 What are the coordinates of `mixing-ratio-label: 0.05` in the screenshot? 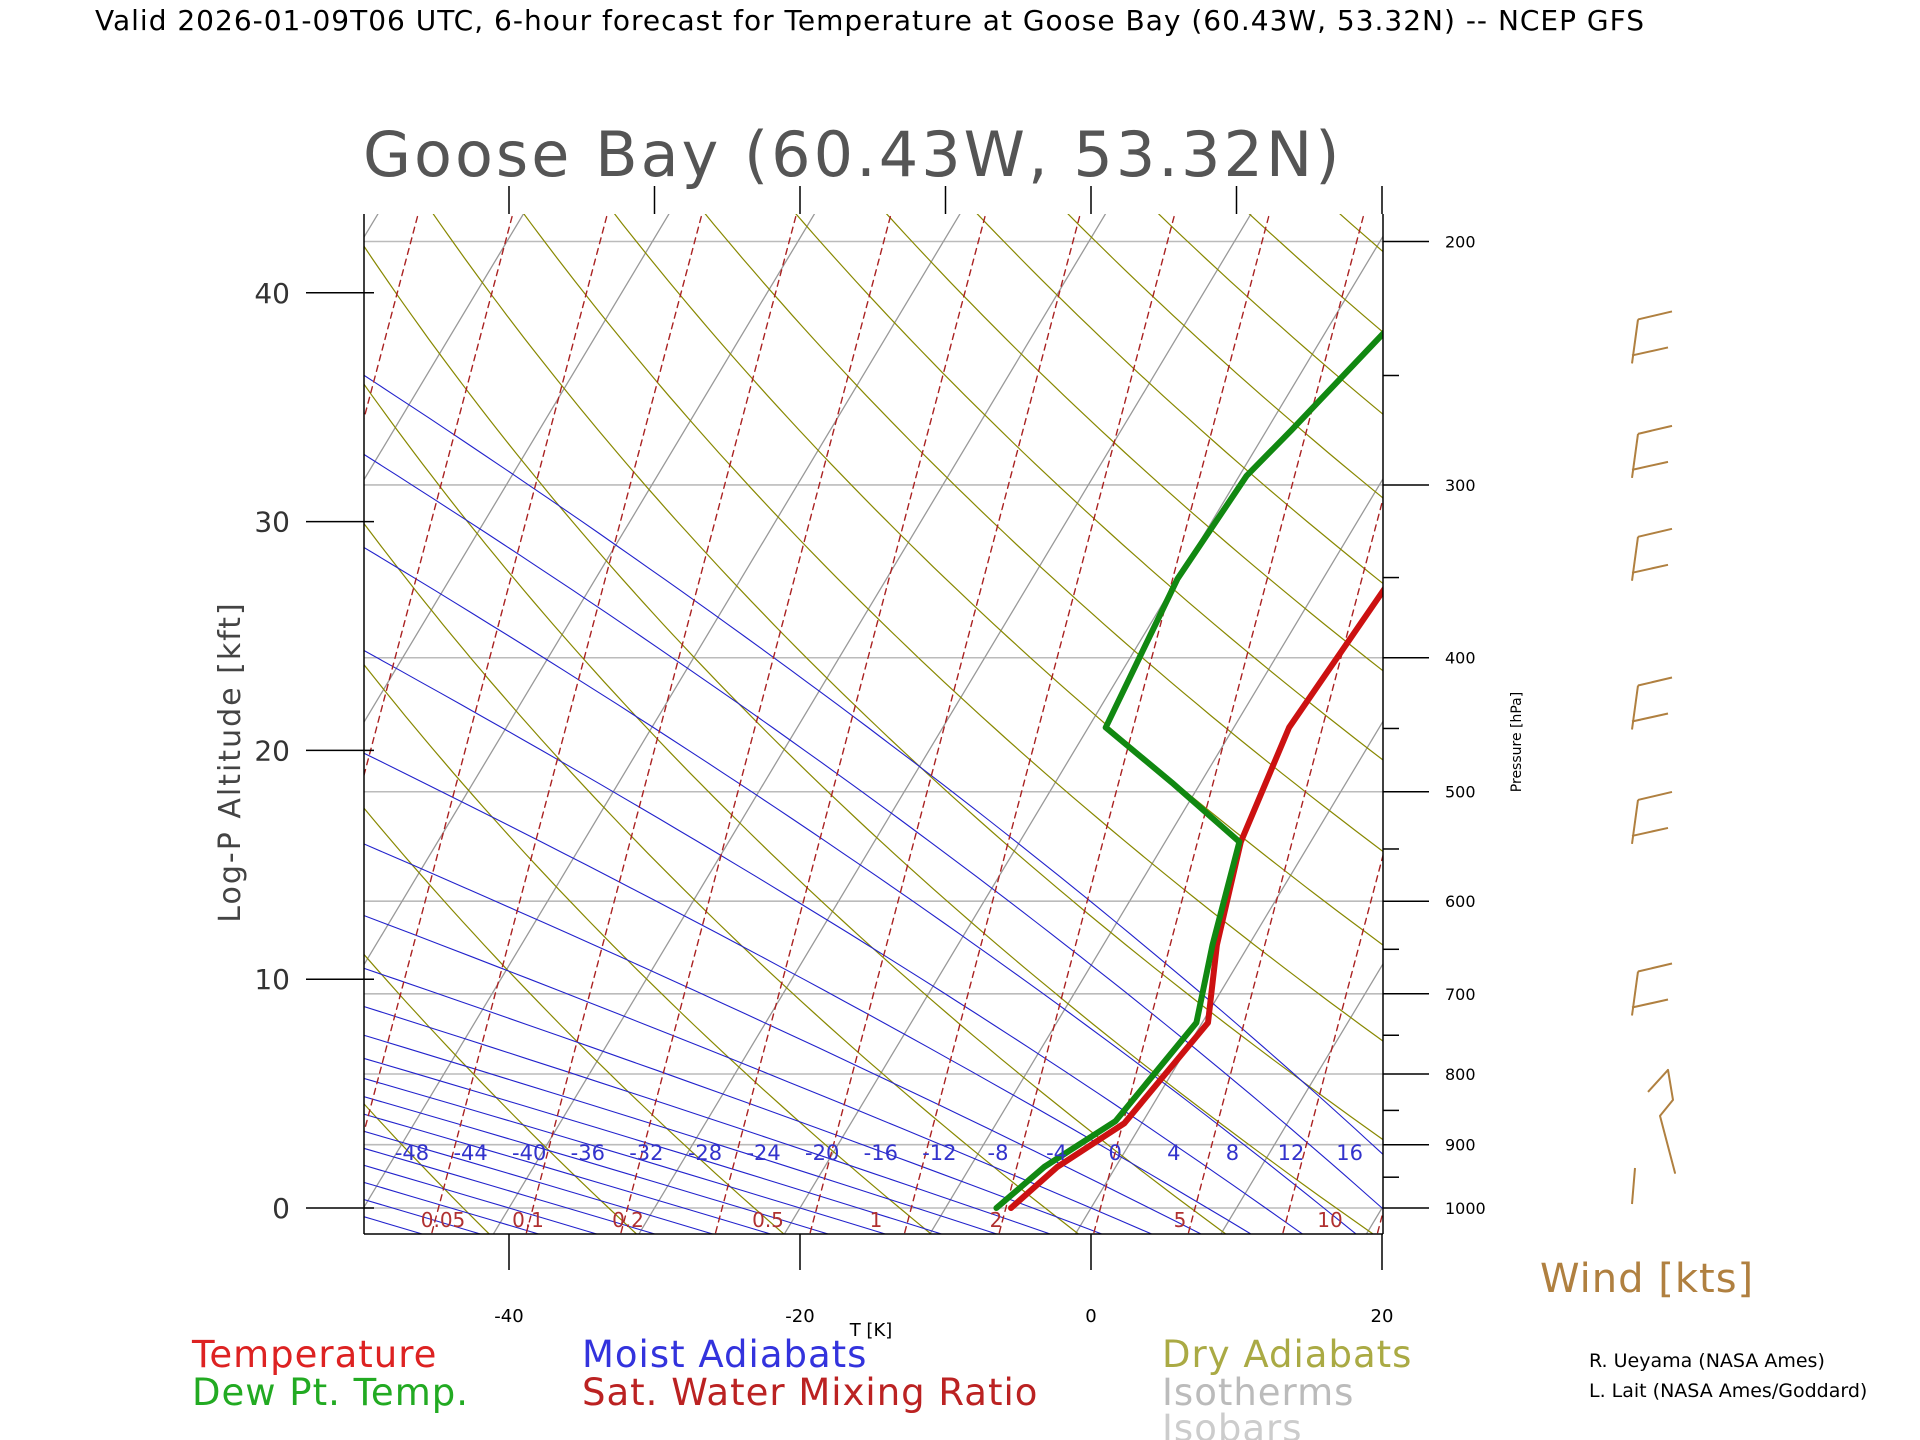 It's located at (443, 1220).